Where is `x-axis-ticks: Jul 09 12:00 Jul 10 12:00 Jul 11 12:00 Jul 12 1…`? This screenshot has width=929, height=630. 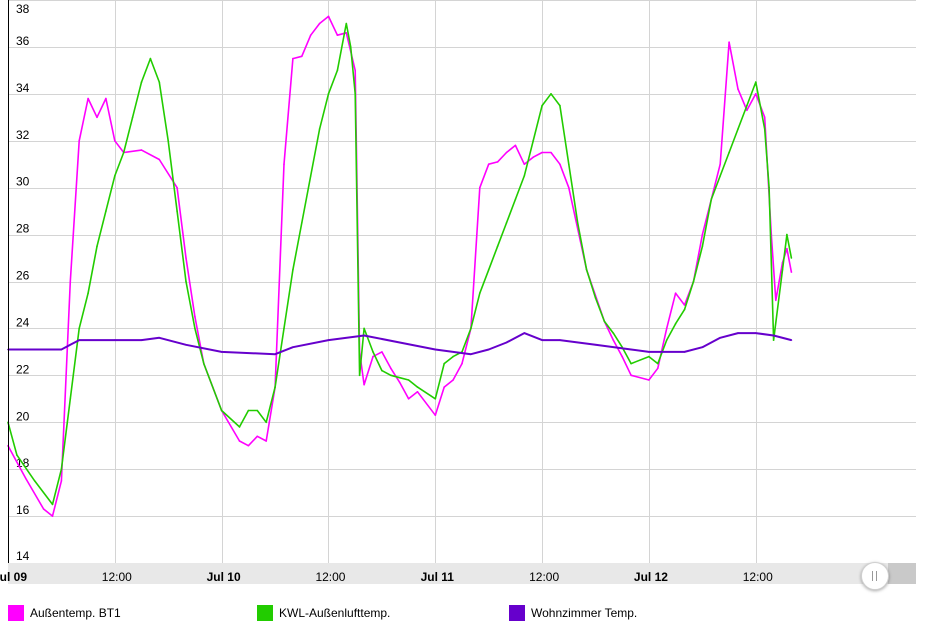
x-axis-ticks: Jul 09 12:00 Jul 10 12:00 Jul 11 12:00 Jul 12 1… is located at coordinates (386, 577).